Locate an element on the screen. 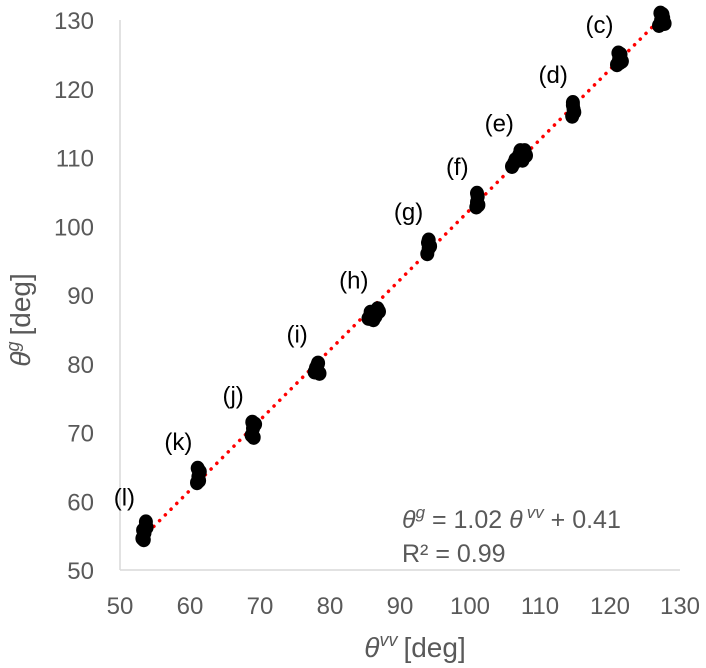  y-tick-label: 50 is located at coordinates (80, 571).